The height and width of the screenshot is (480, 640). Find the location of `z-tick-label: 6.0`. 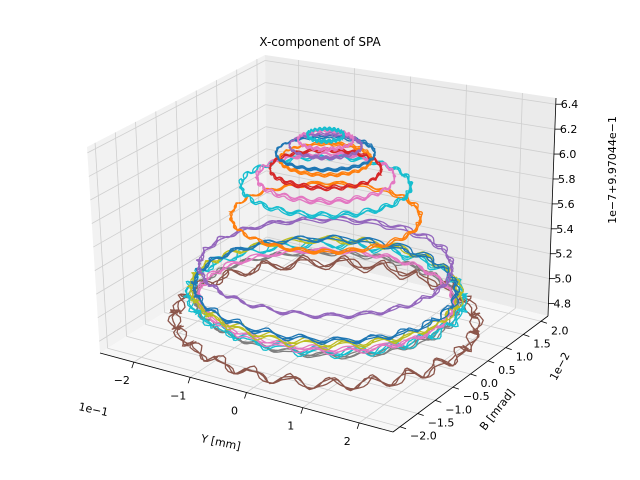

z-tick-label: 6.0 is located at coordinates (568, 154).